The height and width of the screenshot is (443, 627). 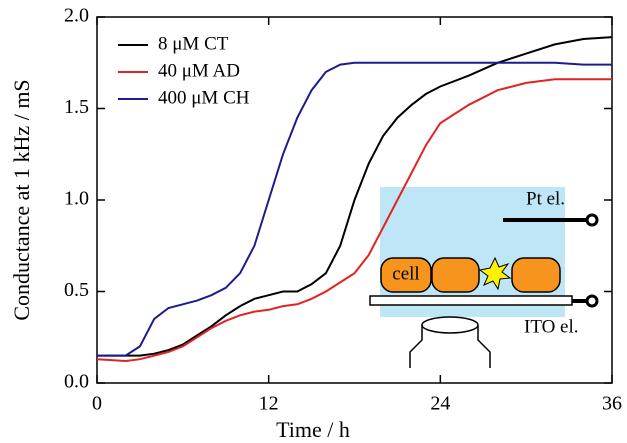 What do you see at coordinates (495, 273) in the screenshot?
I see `detached-cell-mark` at bounding box center [495, 273].